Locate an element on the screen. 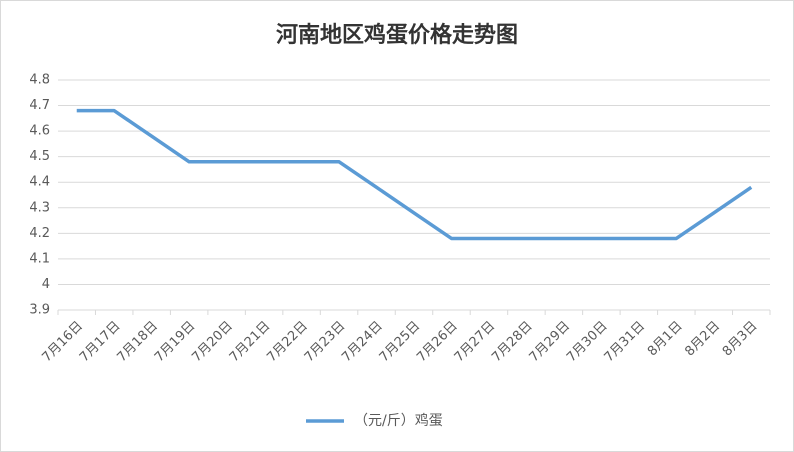 The image size is (794, 452). y-tick-label: 4.7 is located at coordinates (39, 105).